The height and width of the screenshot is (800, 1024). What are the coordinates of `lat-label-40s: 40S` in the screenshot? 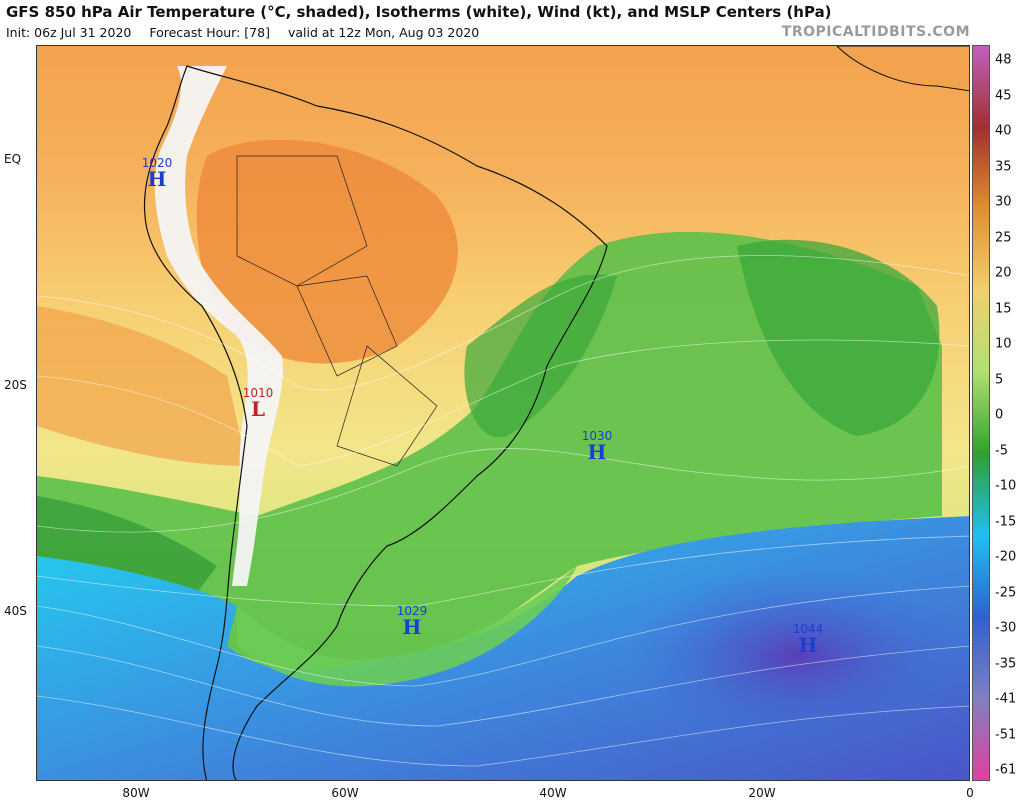 It's located at (15, 611).